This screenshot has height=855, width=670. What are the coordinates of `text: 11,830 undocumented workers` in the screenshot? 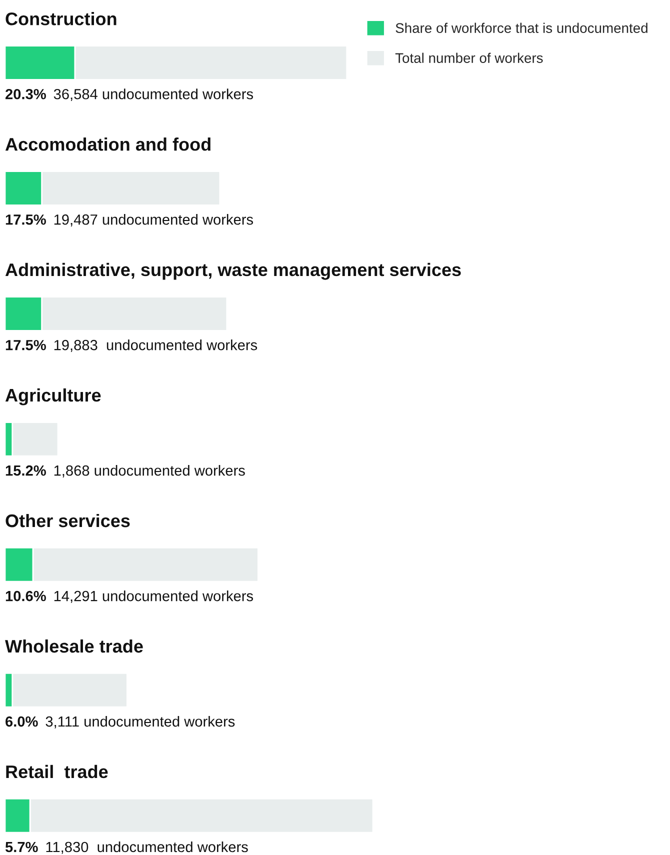 It's located at (147, 847).